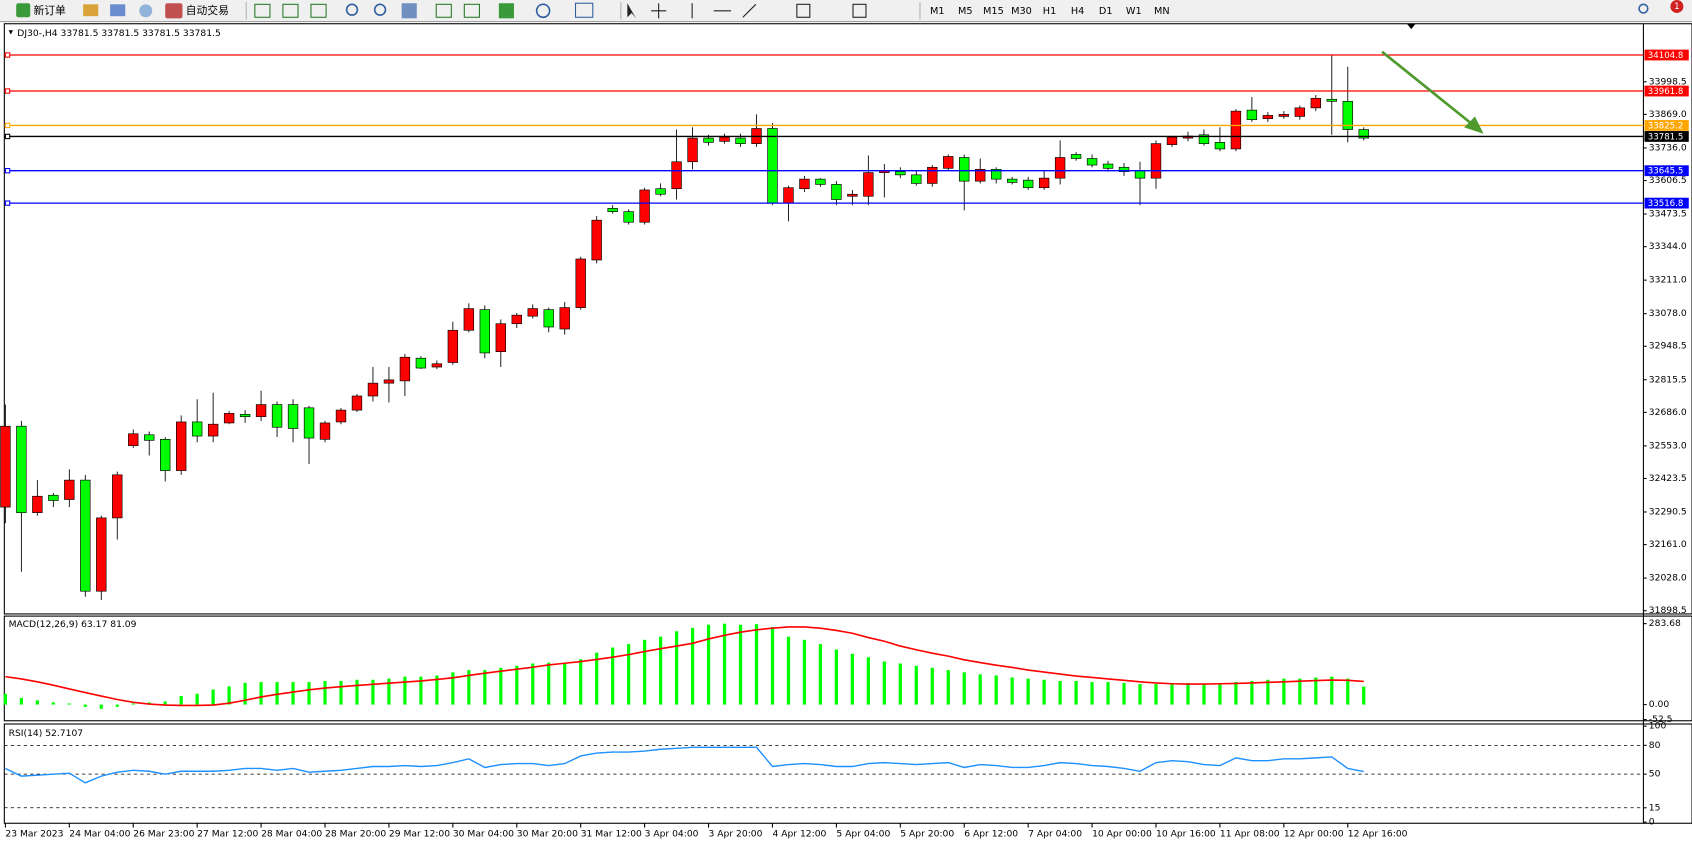  I want to click on x-tick-label: 10 Apr 16:00, so click(1186, 834).